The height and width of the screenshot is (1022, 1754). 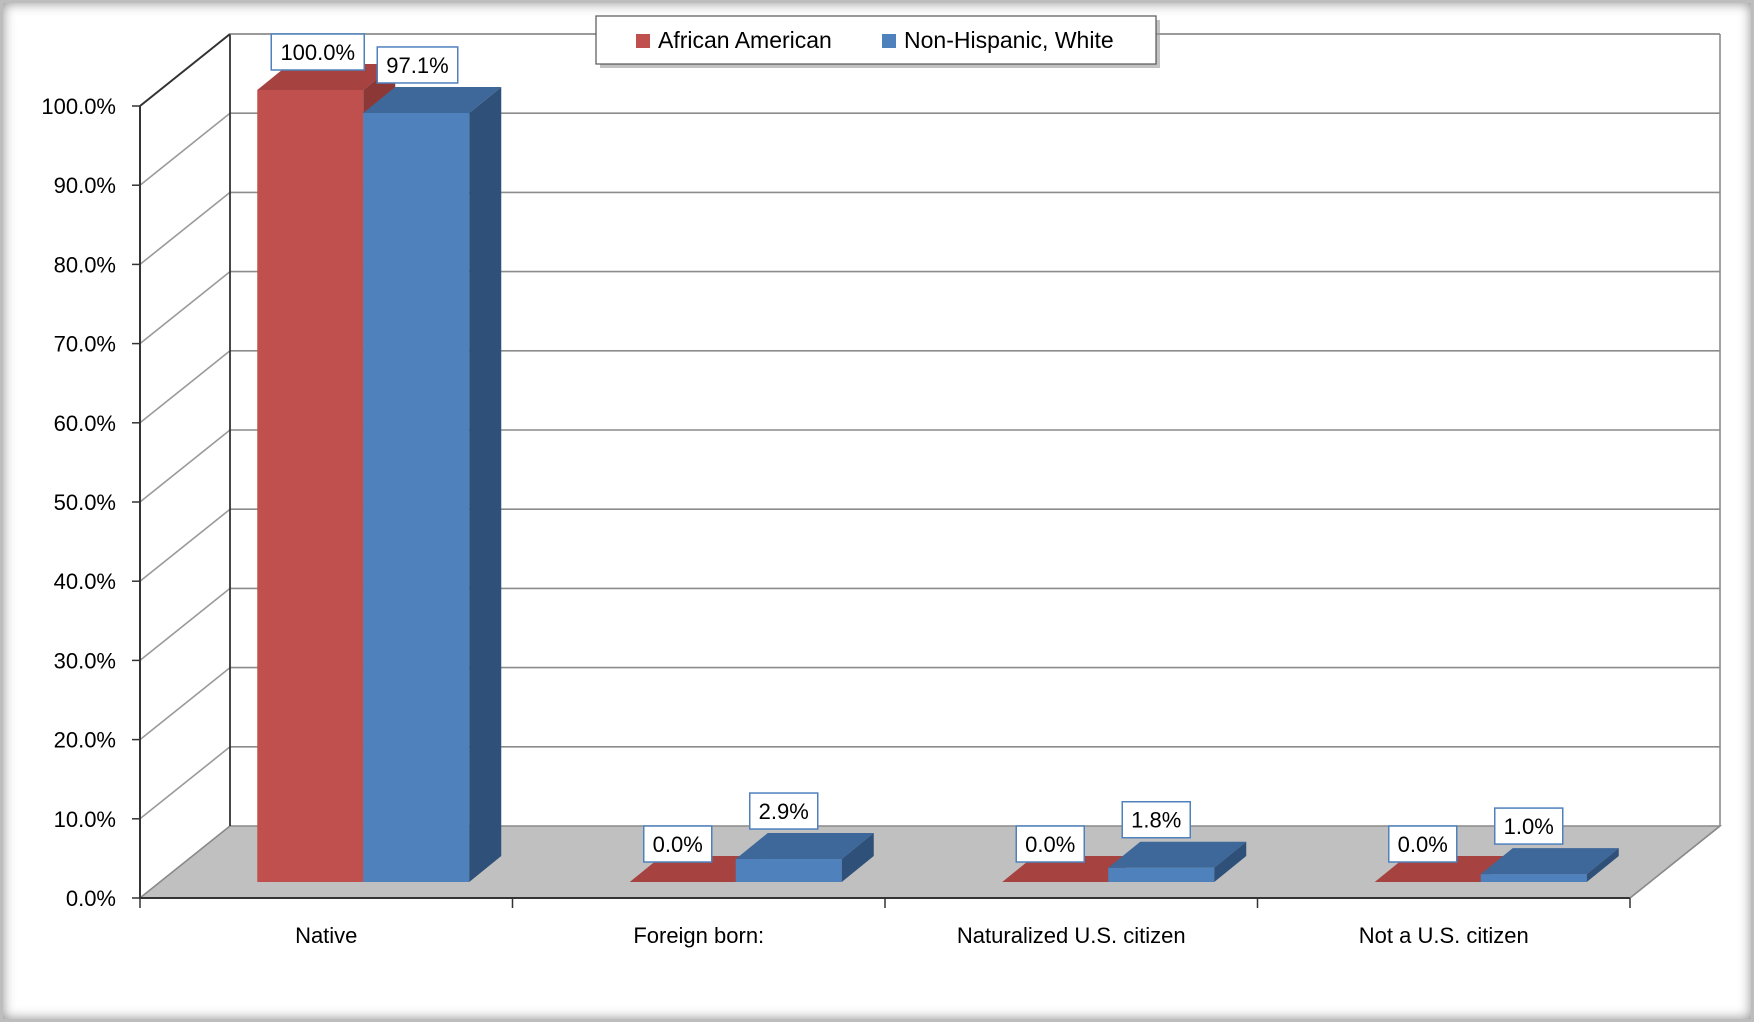 I want to click on y-tick-label: 50.0%, so click(x=85, y=502).